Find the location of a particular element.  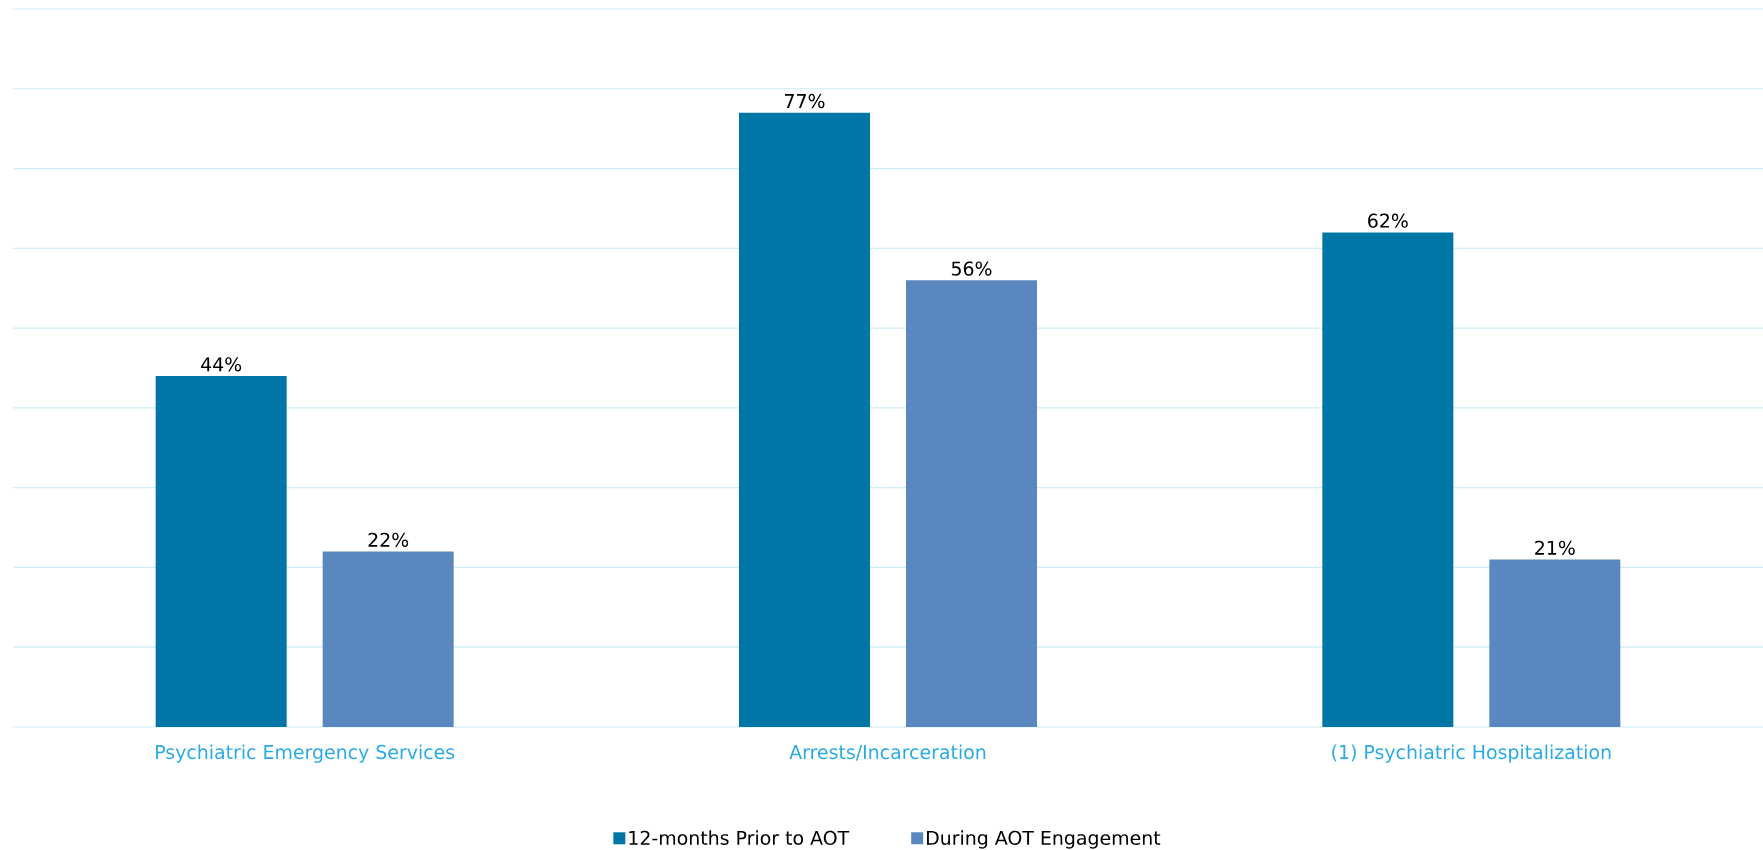

data-label: 77% is located at coordinates (805, 101).